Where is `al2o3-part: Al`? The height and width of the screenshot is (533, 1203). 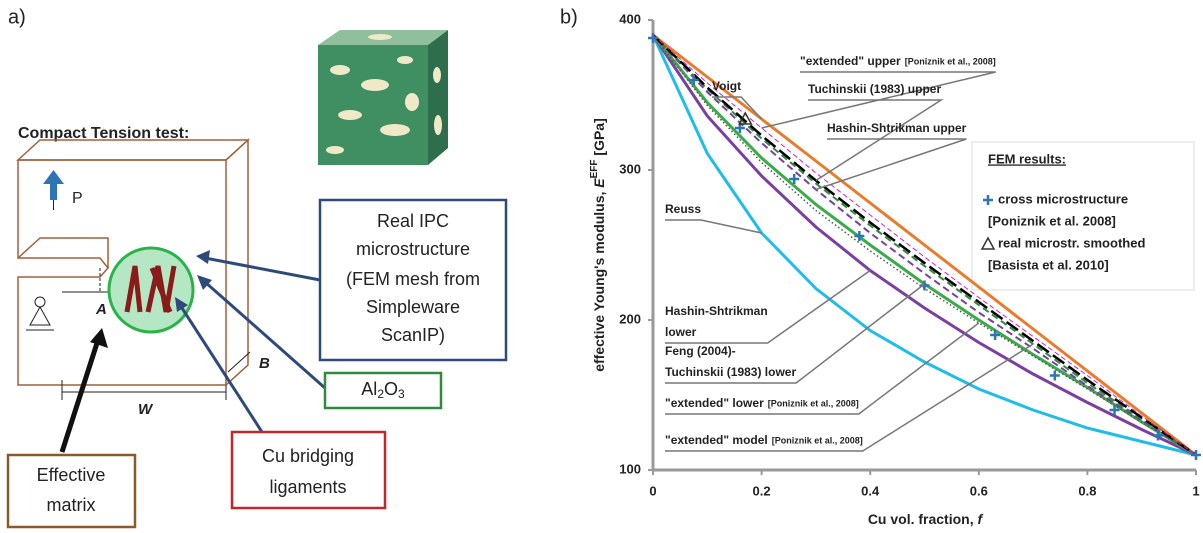 al2o3-part: Al is located at coordinates (369, 389).